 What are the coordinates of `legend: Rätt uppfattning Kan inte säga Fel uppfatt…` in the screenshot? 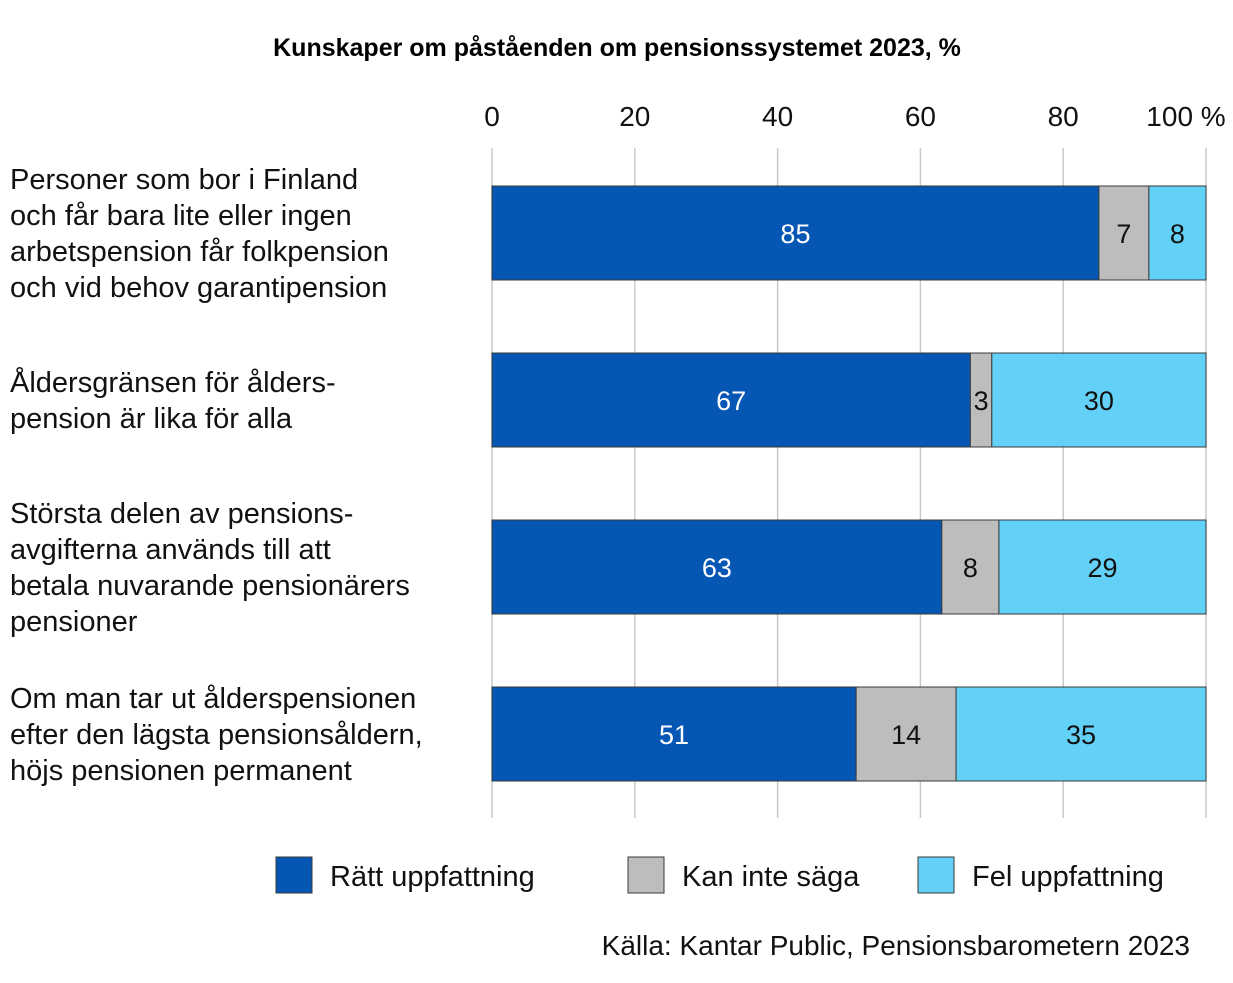 It's located at (719, 875).